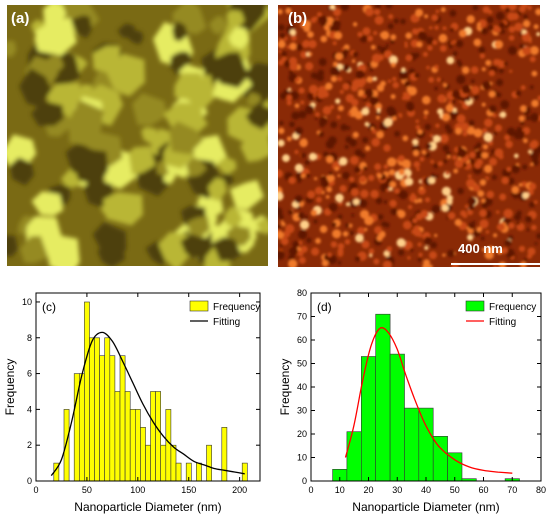  I want to click on x-tick-label: 10, so click(340, 490).